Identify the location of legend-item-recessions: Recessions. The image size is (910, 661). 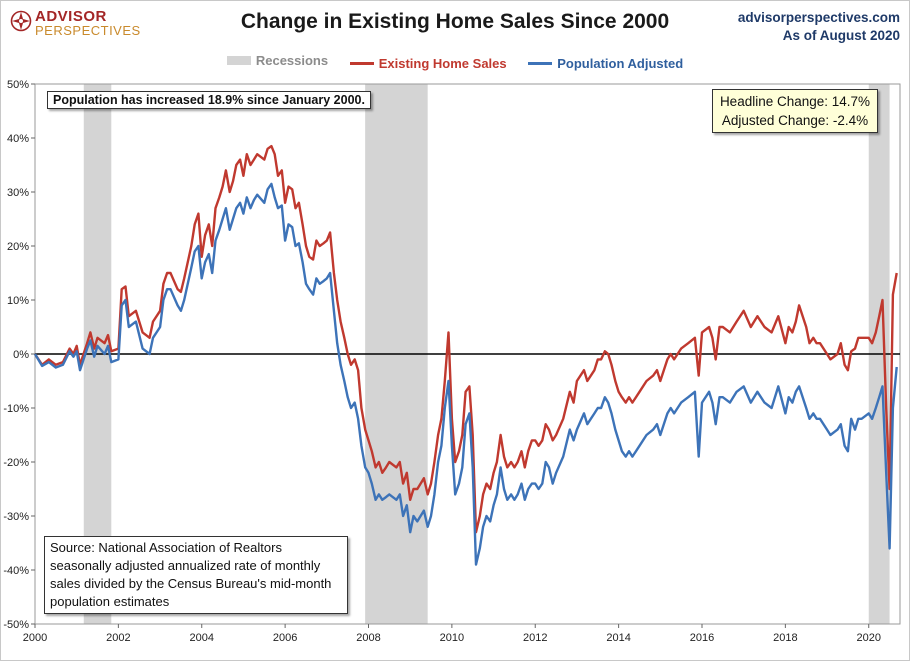
(277, 60).